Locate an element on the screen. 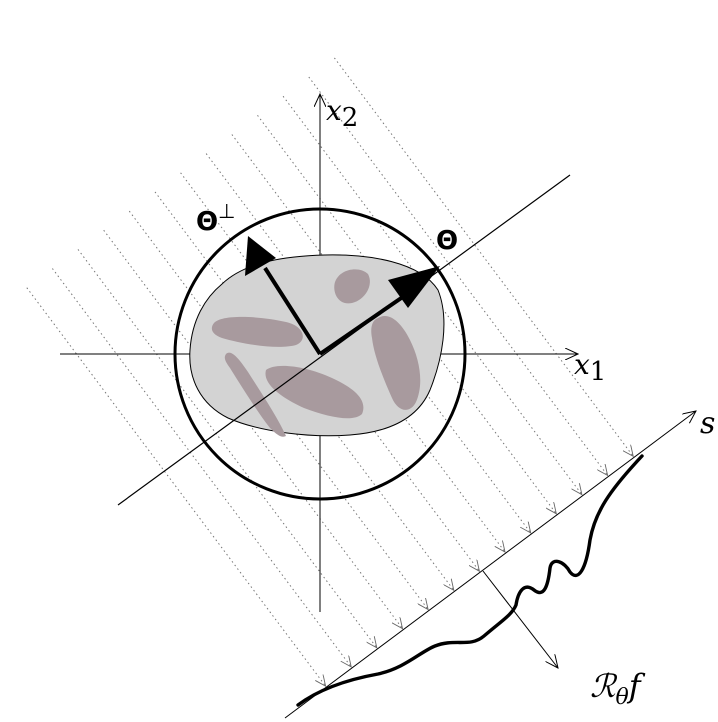 This screenshot has width=718, height=722. inclusions is located at coordinates (316, 353).